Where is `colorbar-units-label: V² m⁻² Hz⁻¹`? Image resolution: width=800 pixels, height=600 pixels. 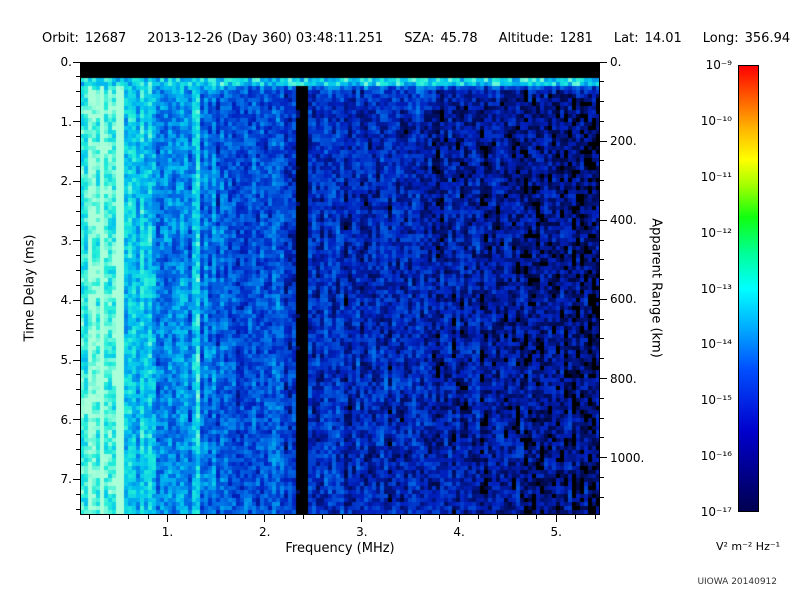 colorbar-units-label: V² m⁻² Hz⁻¹ is located at coordinates (748, 546).